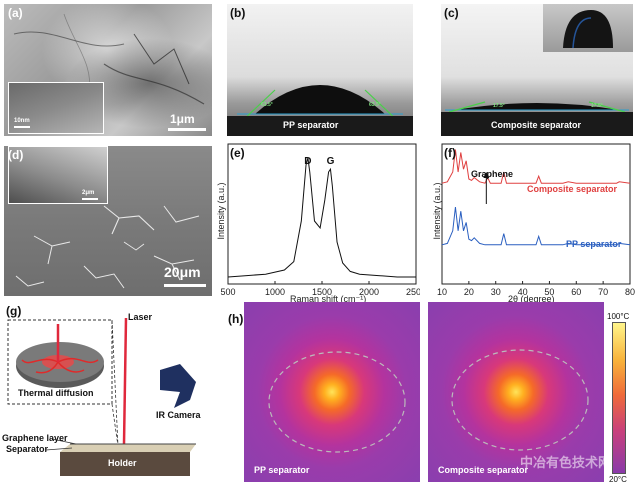 Image resolution: width=640 pixels, height=487 pixels. Describe the element at coordinates (14, 311) in the screenshot. I see `panel-g-label: (g)` at that location.